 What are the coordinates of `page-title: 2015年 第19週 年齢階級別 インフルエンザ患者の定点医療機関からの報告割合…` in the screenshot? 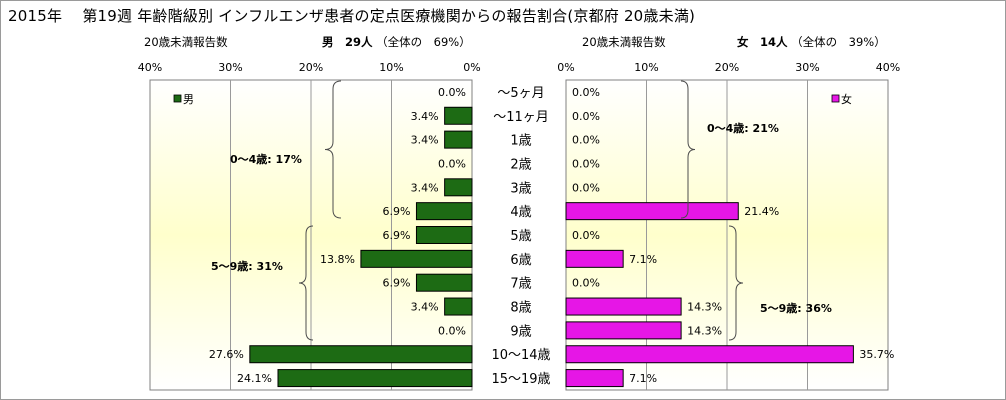 It's located at (352, 16).